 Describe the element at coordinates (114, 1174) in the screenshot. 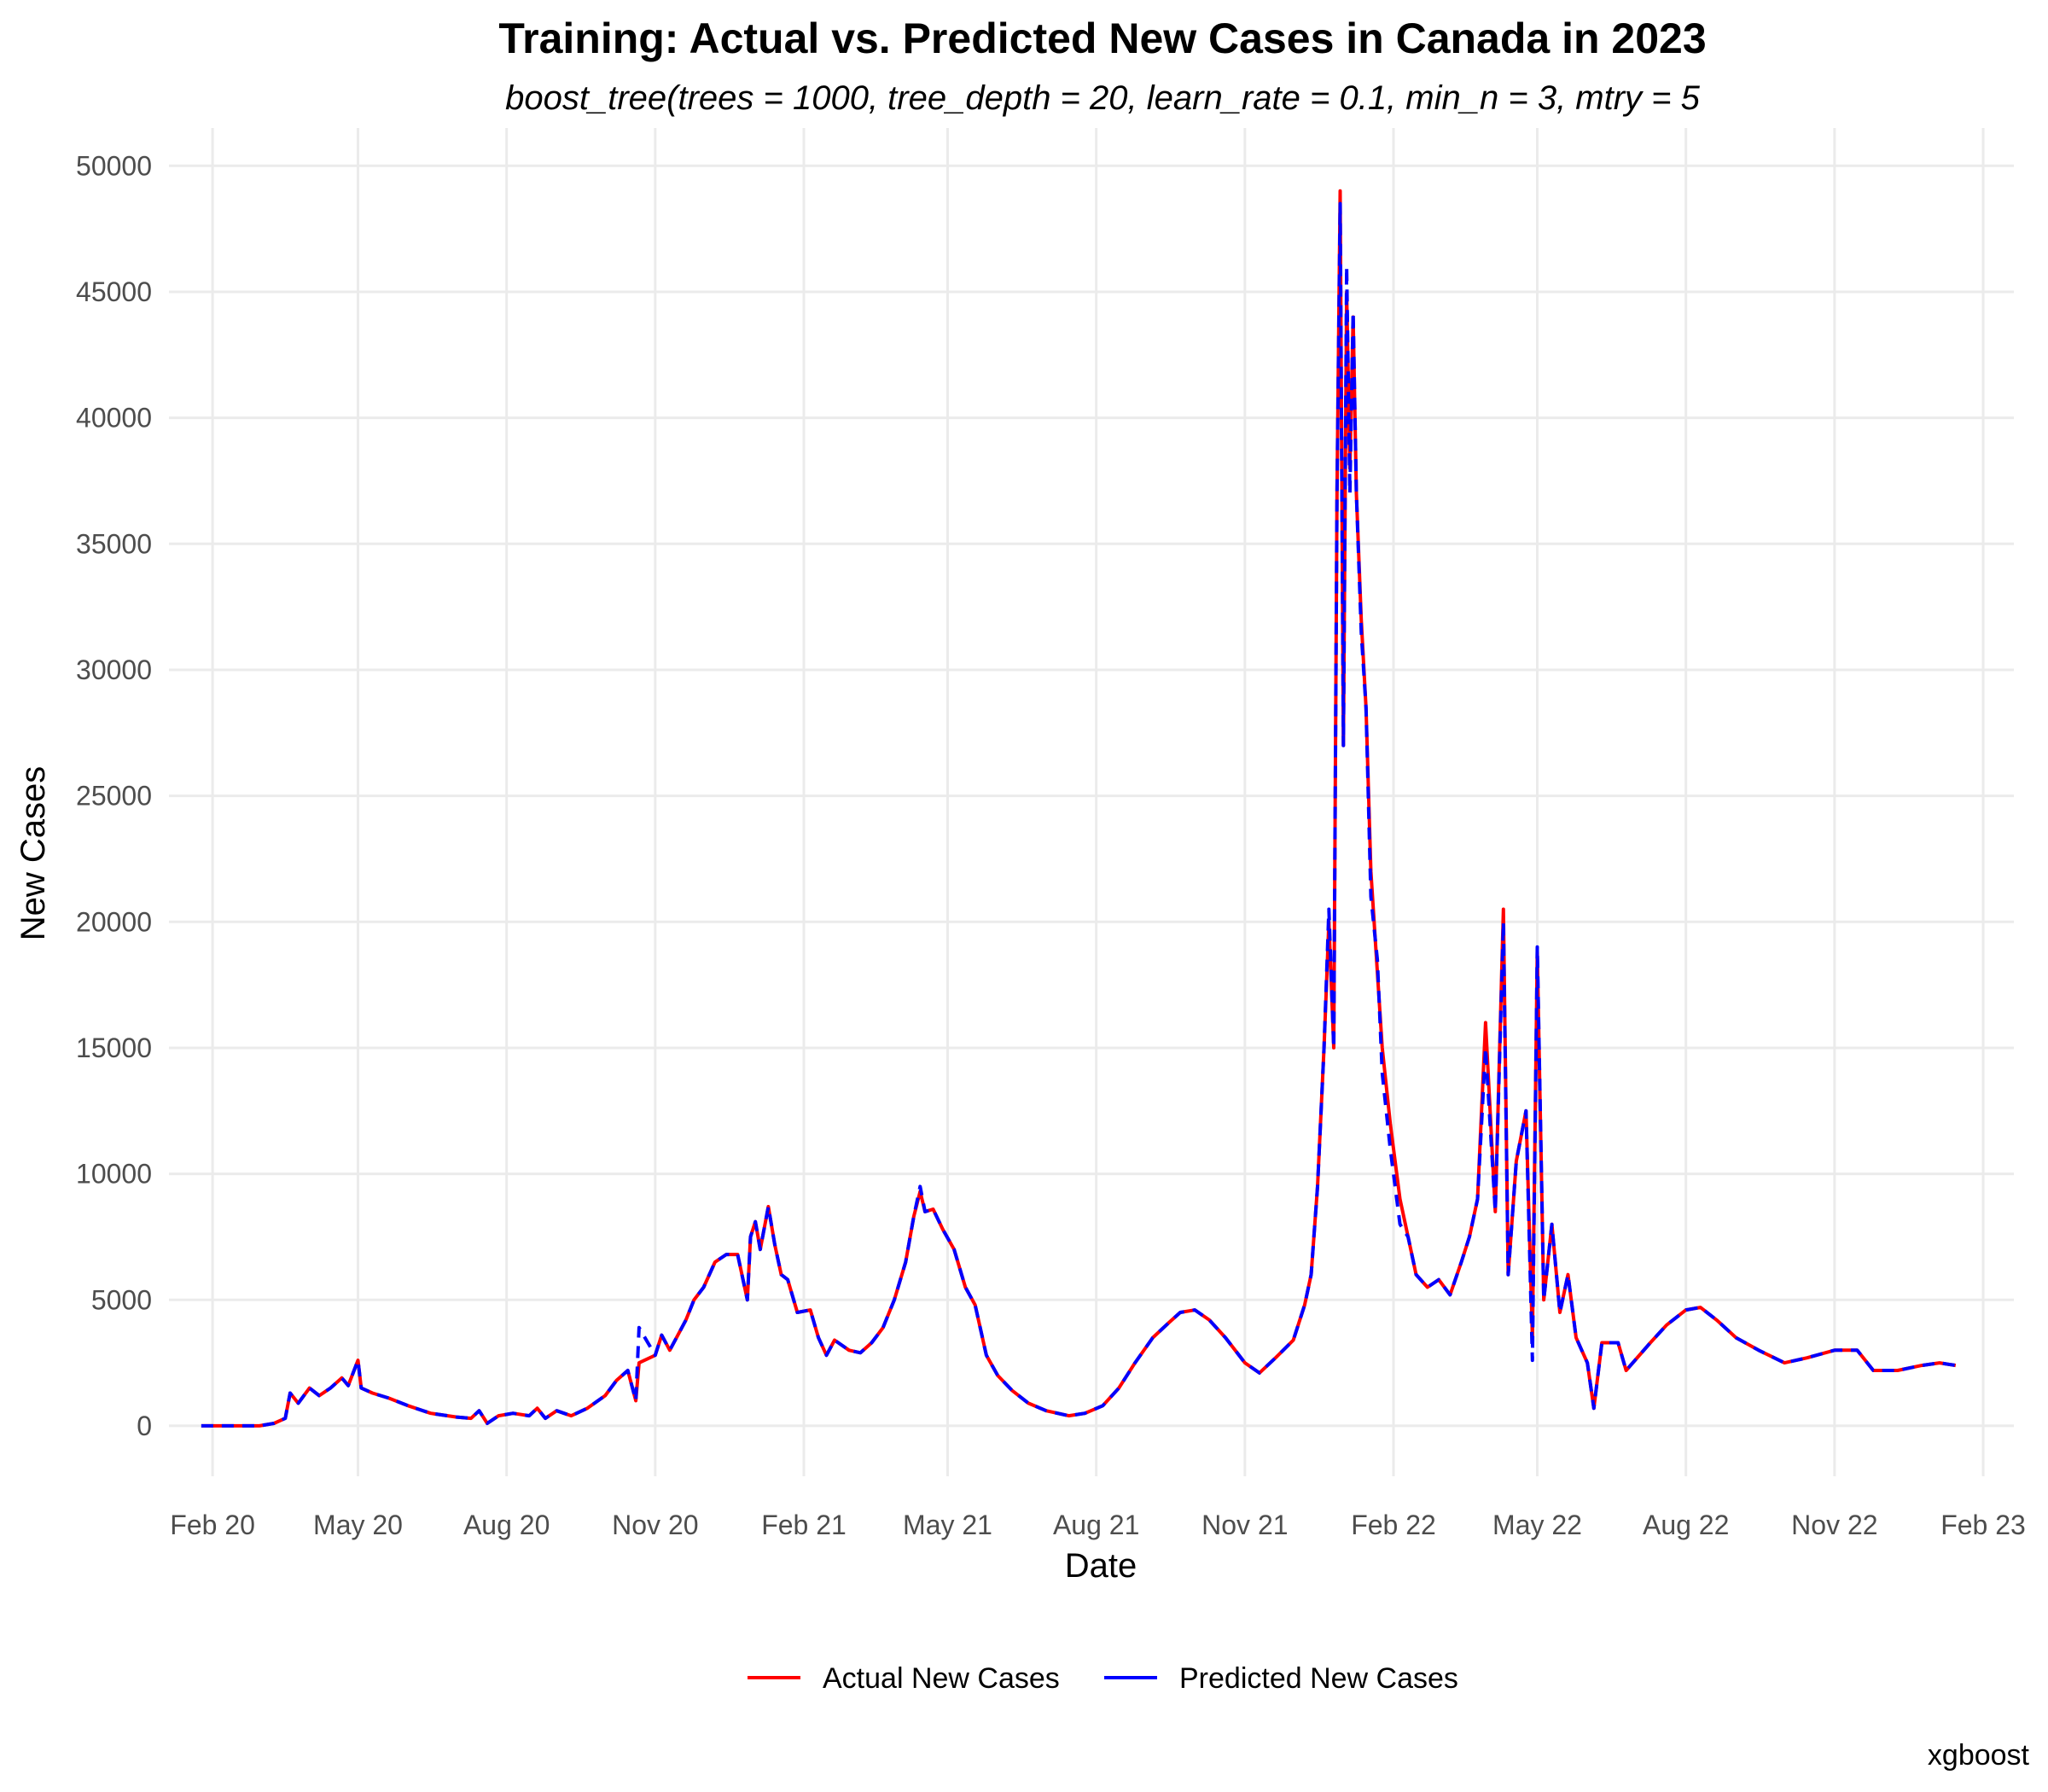

I see `y-tick-label: 10000` at that location.